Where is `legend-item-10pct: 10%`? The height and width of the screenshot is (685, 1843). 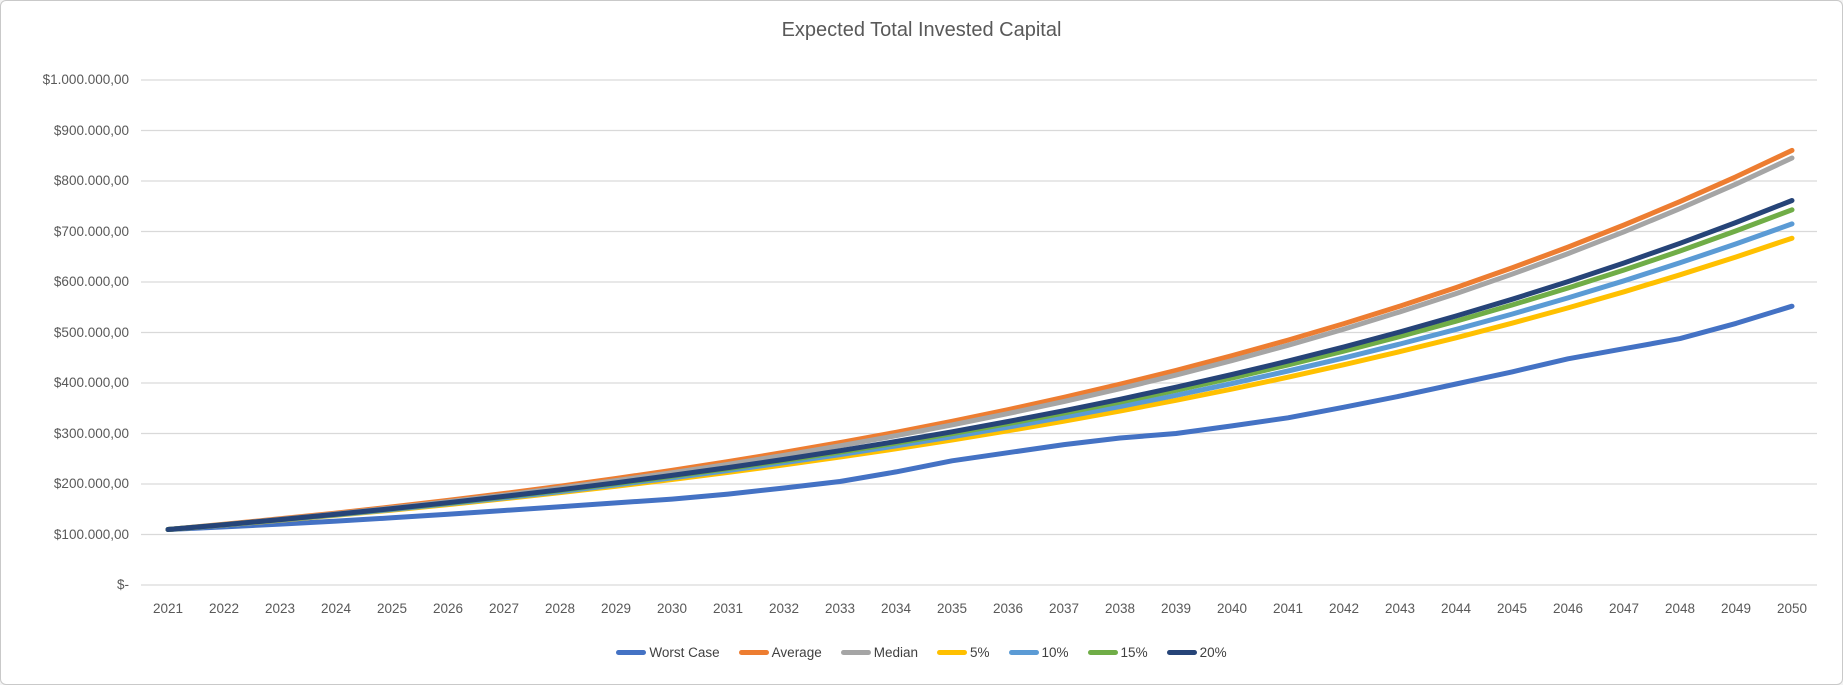
legend-item-10pct: 10% is located at coordinates (1038, 652).